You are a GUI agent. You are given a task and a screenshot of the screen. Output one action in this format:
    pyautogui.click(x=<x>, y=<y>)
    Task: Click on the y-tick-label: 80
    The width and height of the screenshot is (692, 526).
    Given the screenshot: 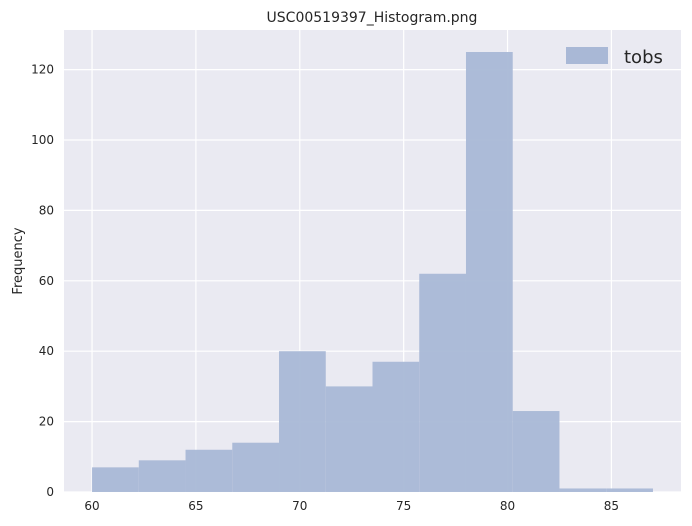 What is the action you would take?
    pyautogui.click(x=46, y=210)
    